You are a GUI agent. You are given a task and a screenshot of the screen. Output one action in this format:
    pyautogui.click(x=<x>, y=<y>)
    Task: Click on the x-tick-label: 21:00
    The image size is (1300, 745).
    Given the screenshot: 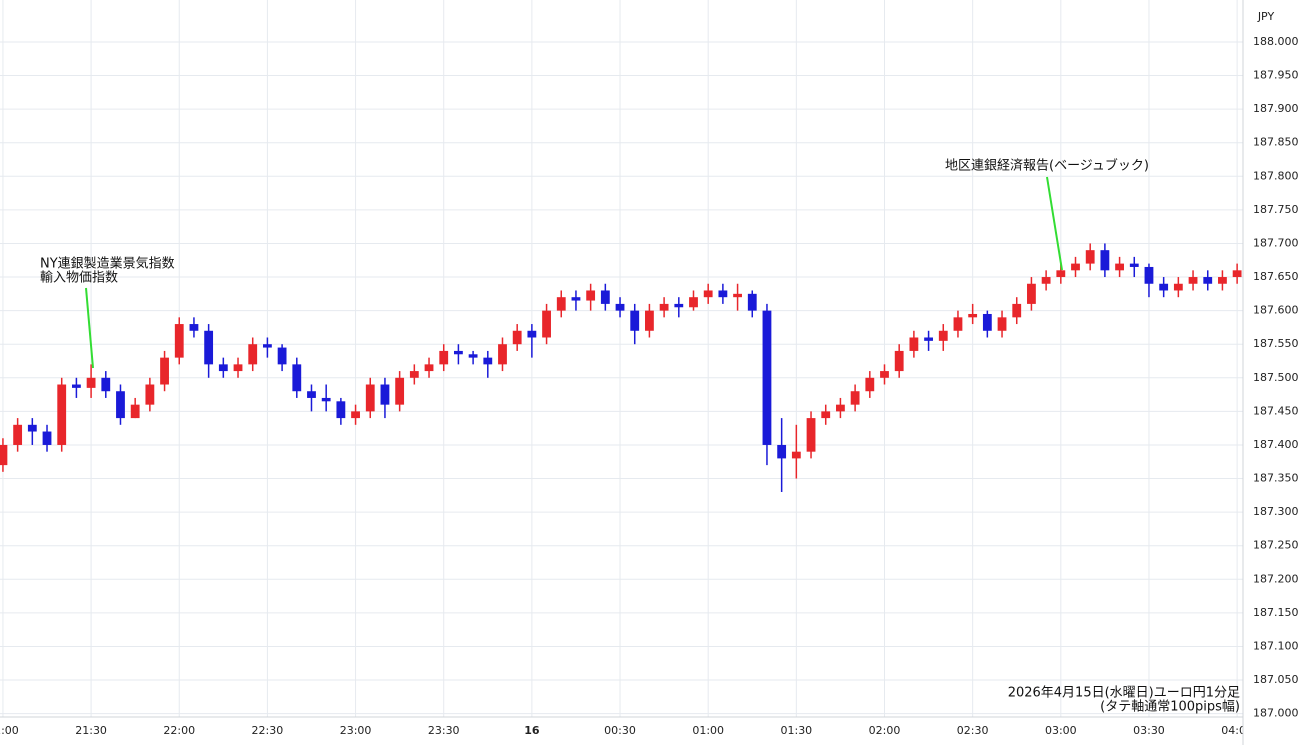 What is the action you would take?
    pyautogui.click(x=9, y=730)
    